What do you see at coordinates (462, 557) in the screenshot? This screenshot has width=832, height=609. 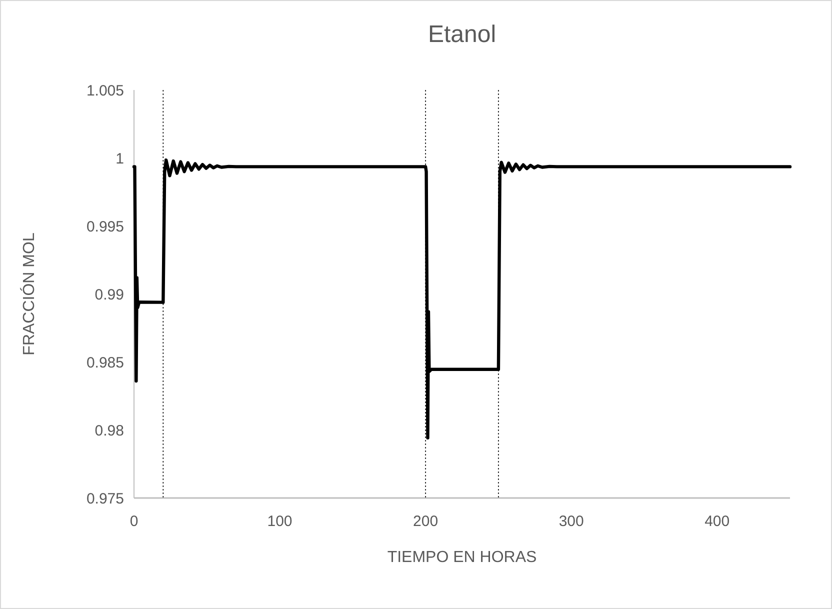 I see `x-axis-title: TIEMPO EN HORAS` at bounding box center [462, 557].